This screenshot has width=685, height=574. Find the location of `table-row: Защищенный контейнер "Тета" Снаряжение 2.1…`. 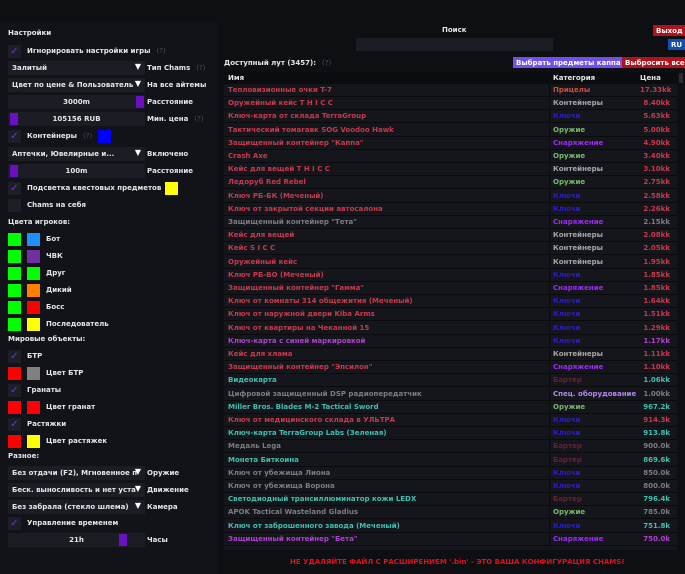

table-row: Защищенный контейнер "Тета" Снаряжение 2.1… is located at coordinates (450, 222).